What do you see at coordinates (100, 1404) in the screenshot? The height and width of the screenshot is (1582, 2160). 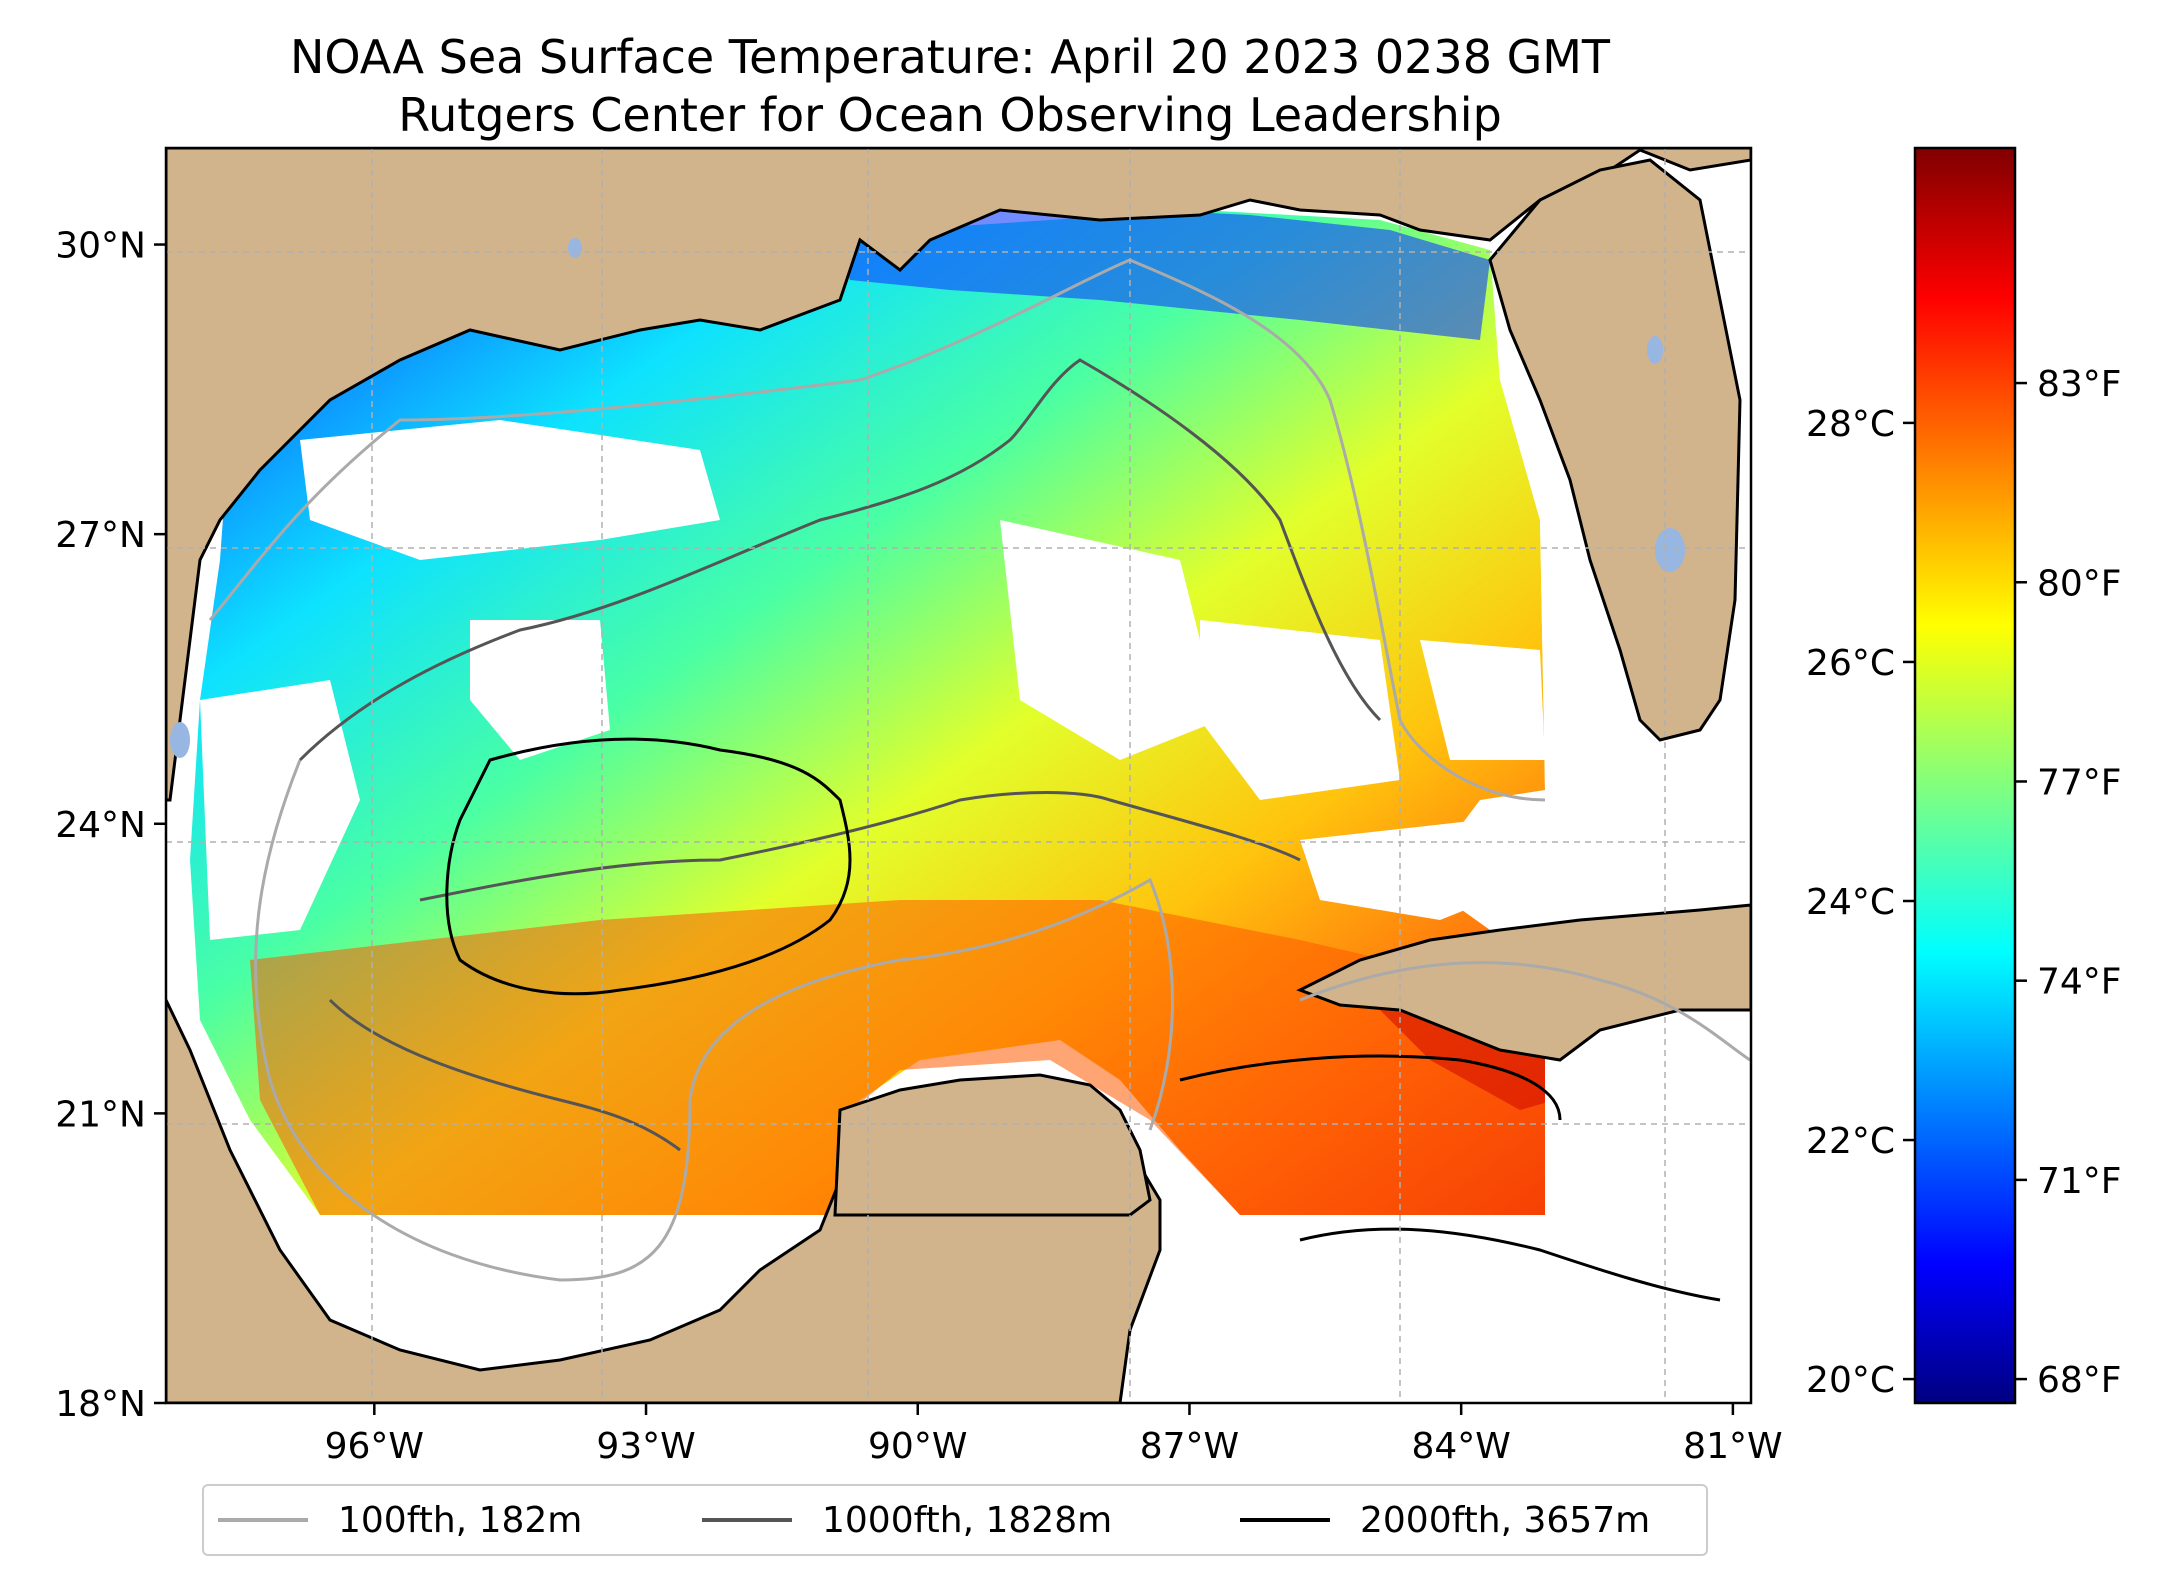 I see `lat-tick-label: 18°N` at bounding box center [100, 1404].